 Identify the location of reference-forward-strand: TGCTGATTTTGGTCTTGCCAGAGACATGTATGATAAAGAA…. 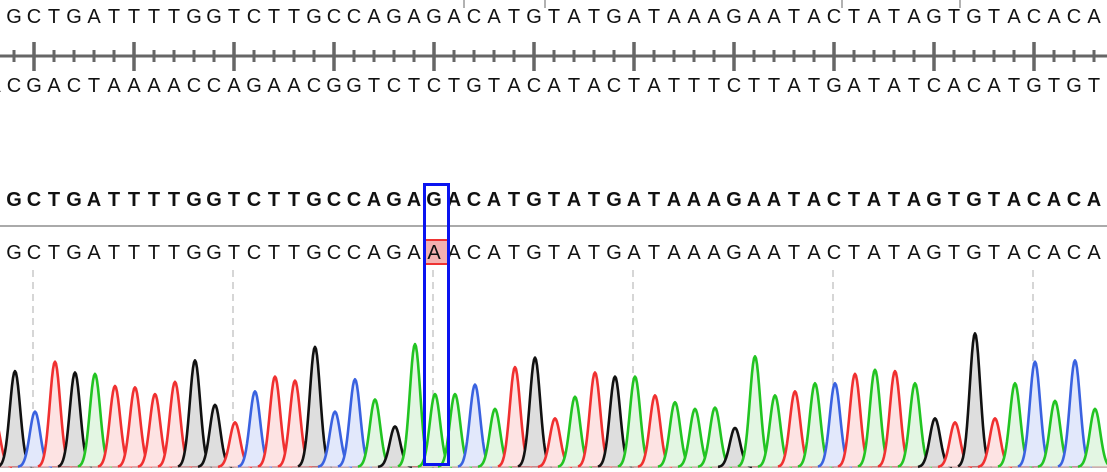
(553, 17).